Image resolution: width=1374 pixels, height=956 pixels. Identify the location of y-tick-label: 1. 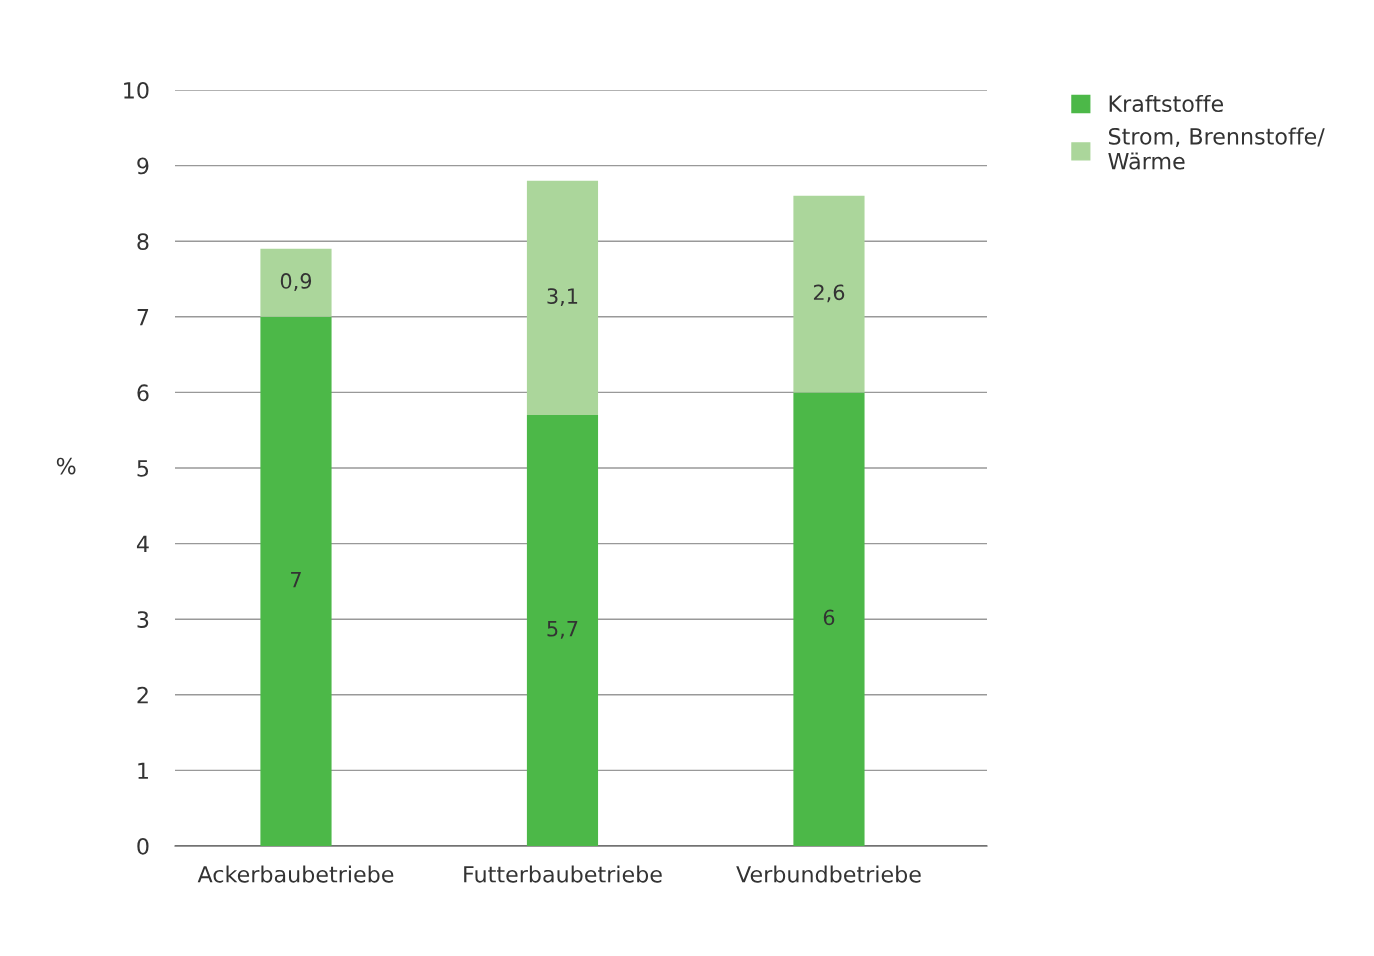
(143, 770).